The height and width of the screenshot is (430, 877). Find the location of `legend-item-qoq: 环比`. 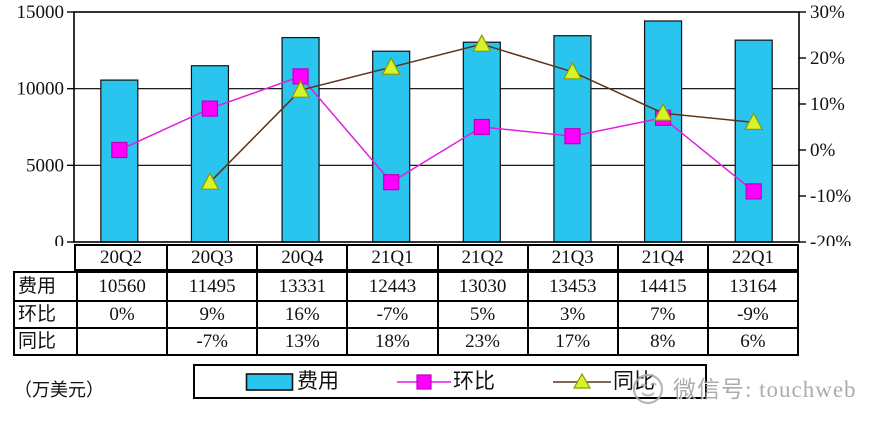

legend-item-qoq: 环比 is located at coordinates (446, 381).